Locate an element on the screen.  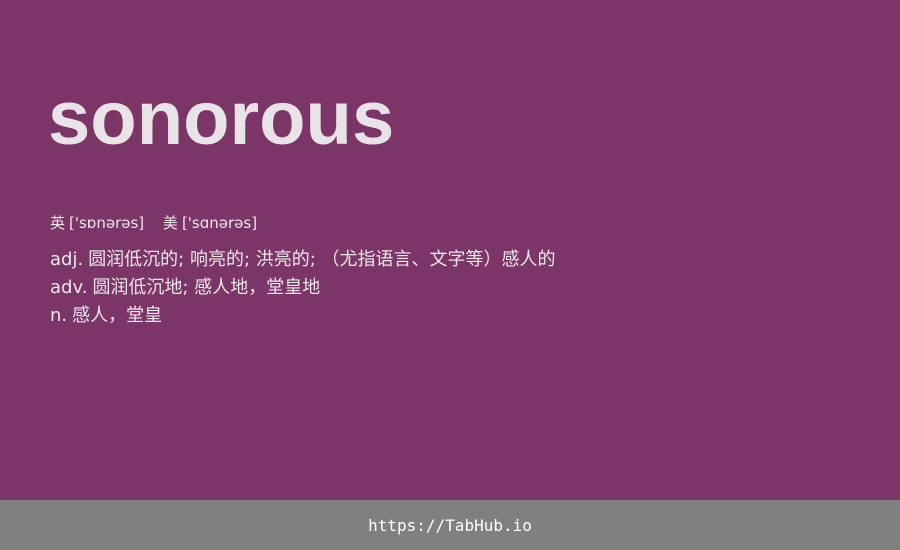
phonetic-uk: 英 ['sɒnərəs] is located at coordinates (97, 223).